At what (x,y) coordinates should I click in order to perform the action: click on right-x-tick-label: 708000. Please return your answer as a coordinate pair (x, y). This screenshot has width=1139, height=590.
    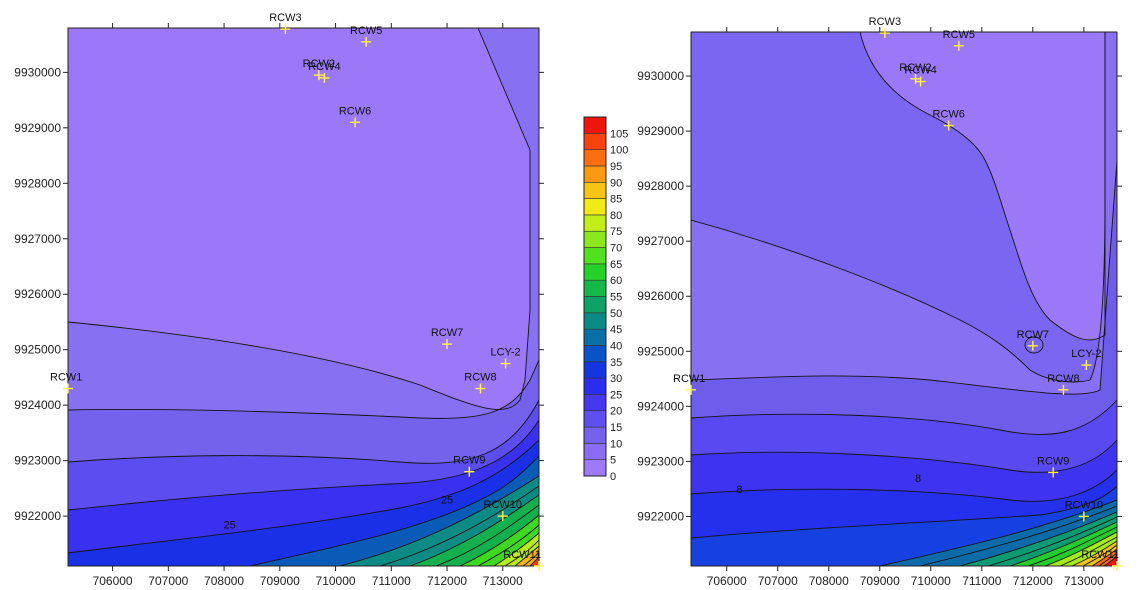
    Looking at the image, I should click on (829, 581).